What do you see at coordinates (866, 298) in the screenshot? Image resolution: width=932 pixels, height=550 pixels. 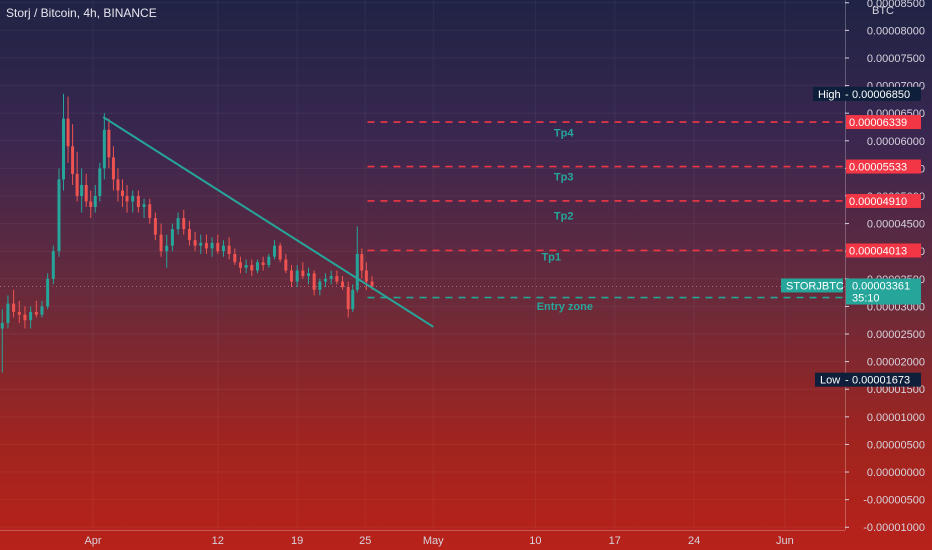 I see `ticker-countdown: 35:10` at bounding box center [866, 298].